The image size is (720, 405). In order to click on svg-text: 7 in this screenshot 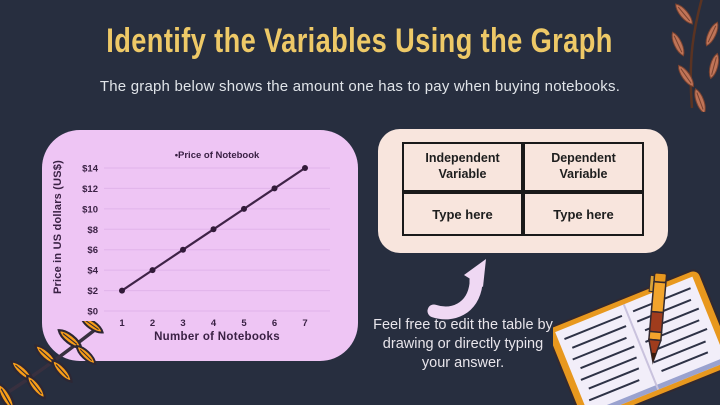, I will do `click(304, 323)`.